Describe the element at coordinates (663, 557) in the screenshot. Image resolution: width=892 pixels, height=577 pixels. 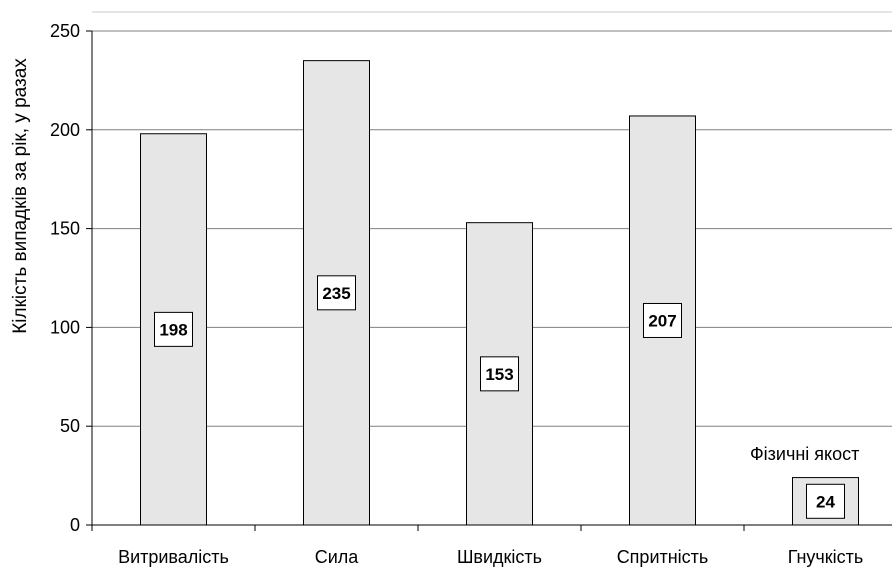
I see `x-category-label: Спритність` at that location.